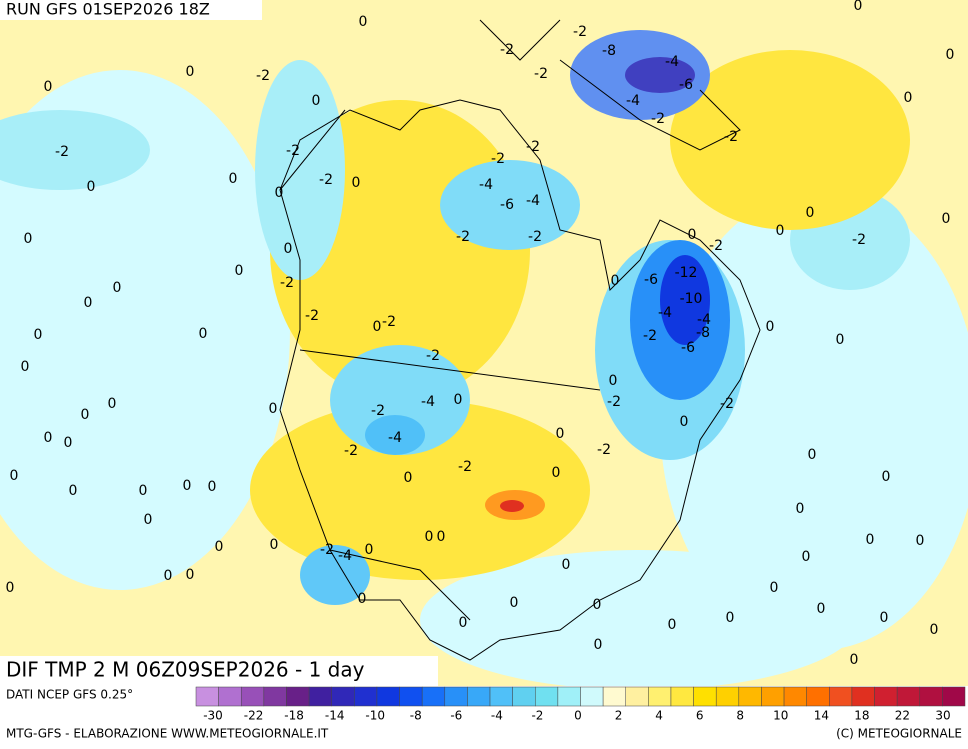  I want to click on colorbar-tick-label: -6, so click(456, 716).